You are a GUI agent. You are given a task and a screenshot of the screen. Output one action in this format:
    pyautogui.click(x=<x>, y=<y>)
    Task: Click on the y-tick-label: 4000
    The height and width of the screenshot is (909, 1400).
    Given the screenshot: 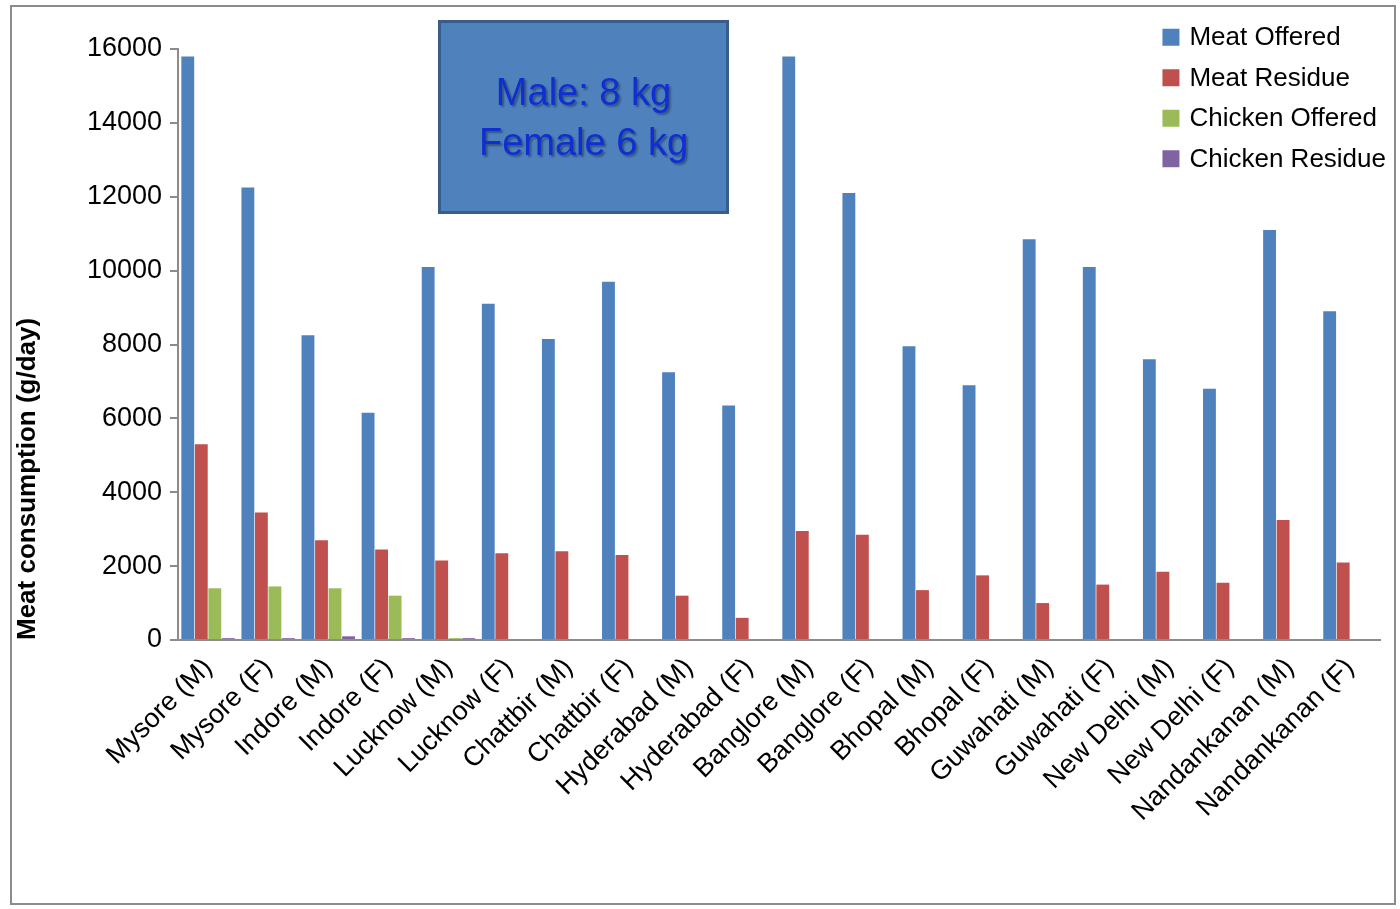 What is the action you would take?
    pyautogui.click(x=131, y=490)
    